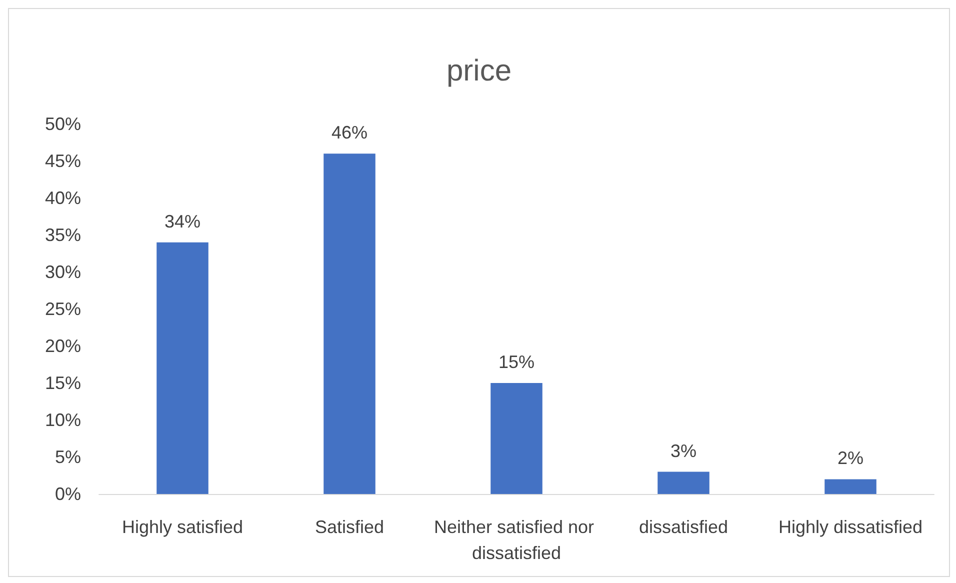 This screenshot has height=583, width=956. I want to click on y-tick-label: 0%, so click(67, 494).